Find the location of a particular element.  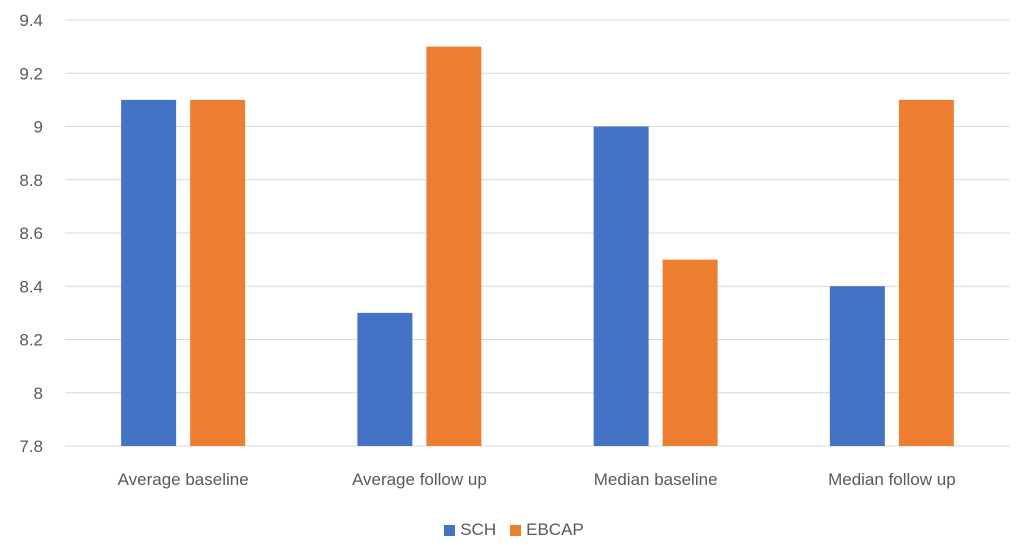

legend: SCH EBCAP is located at coordinates (514, 530).